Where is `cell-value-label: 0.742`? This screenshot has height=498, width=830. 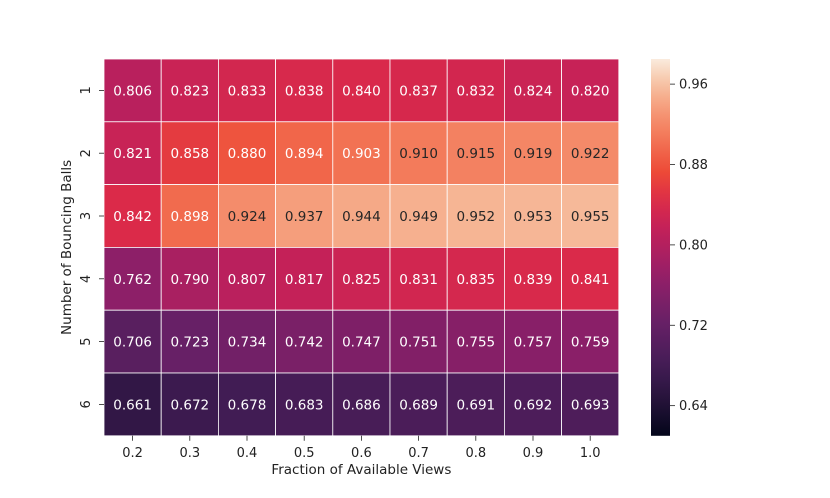 cell-value-label: 0.742 is located at coordinates (304, 343).